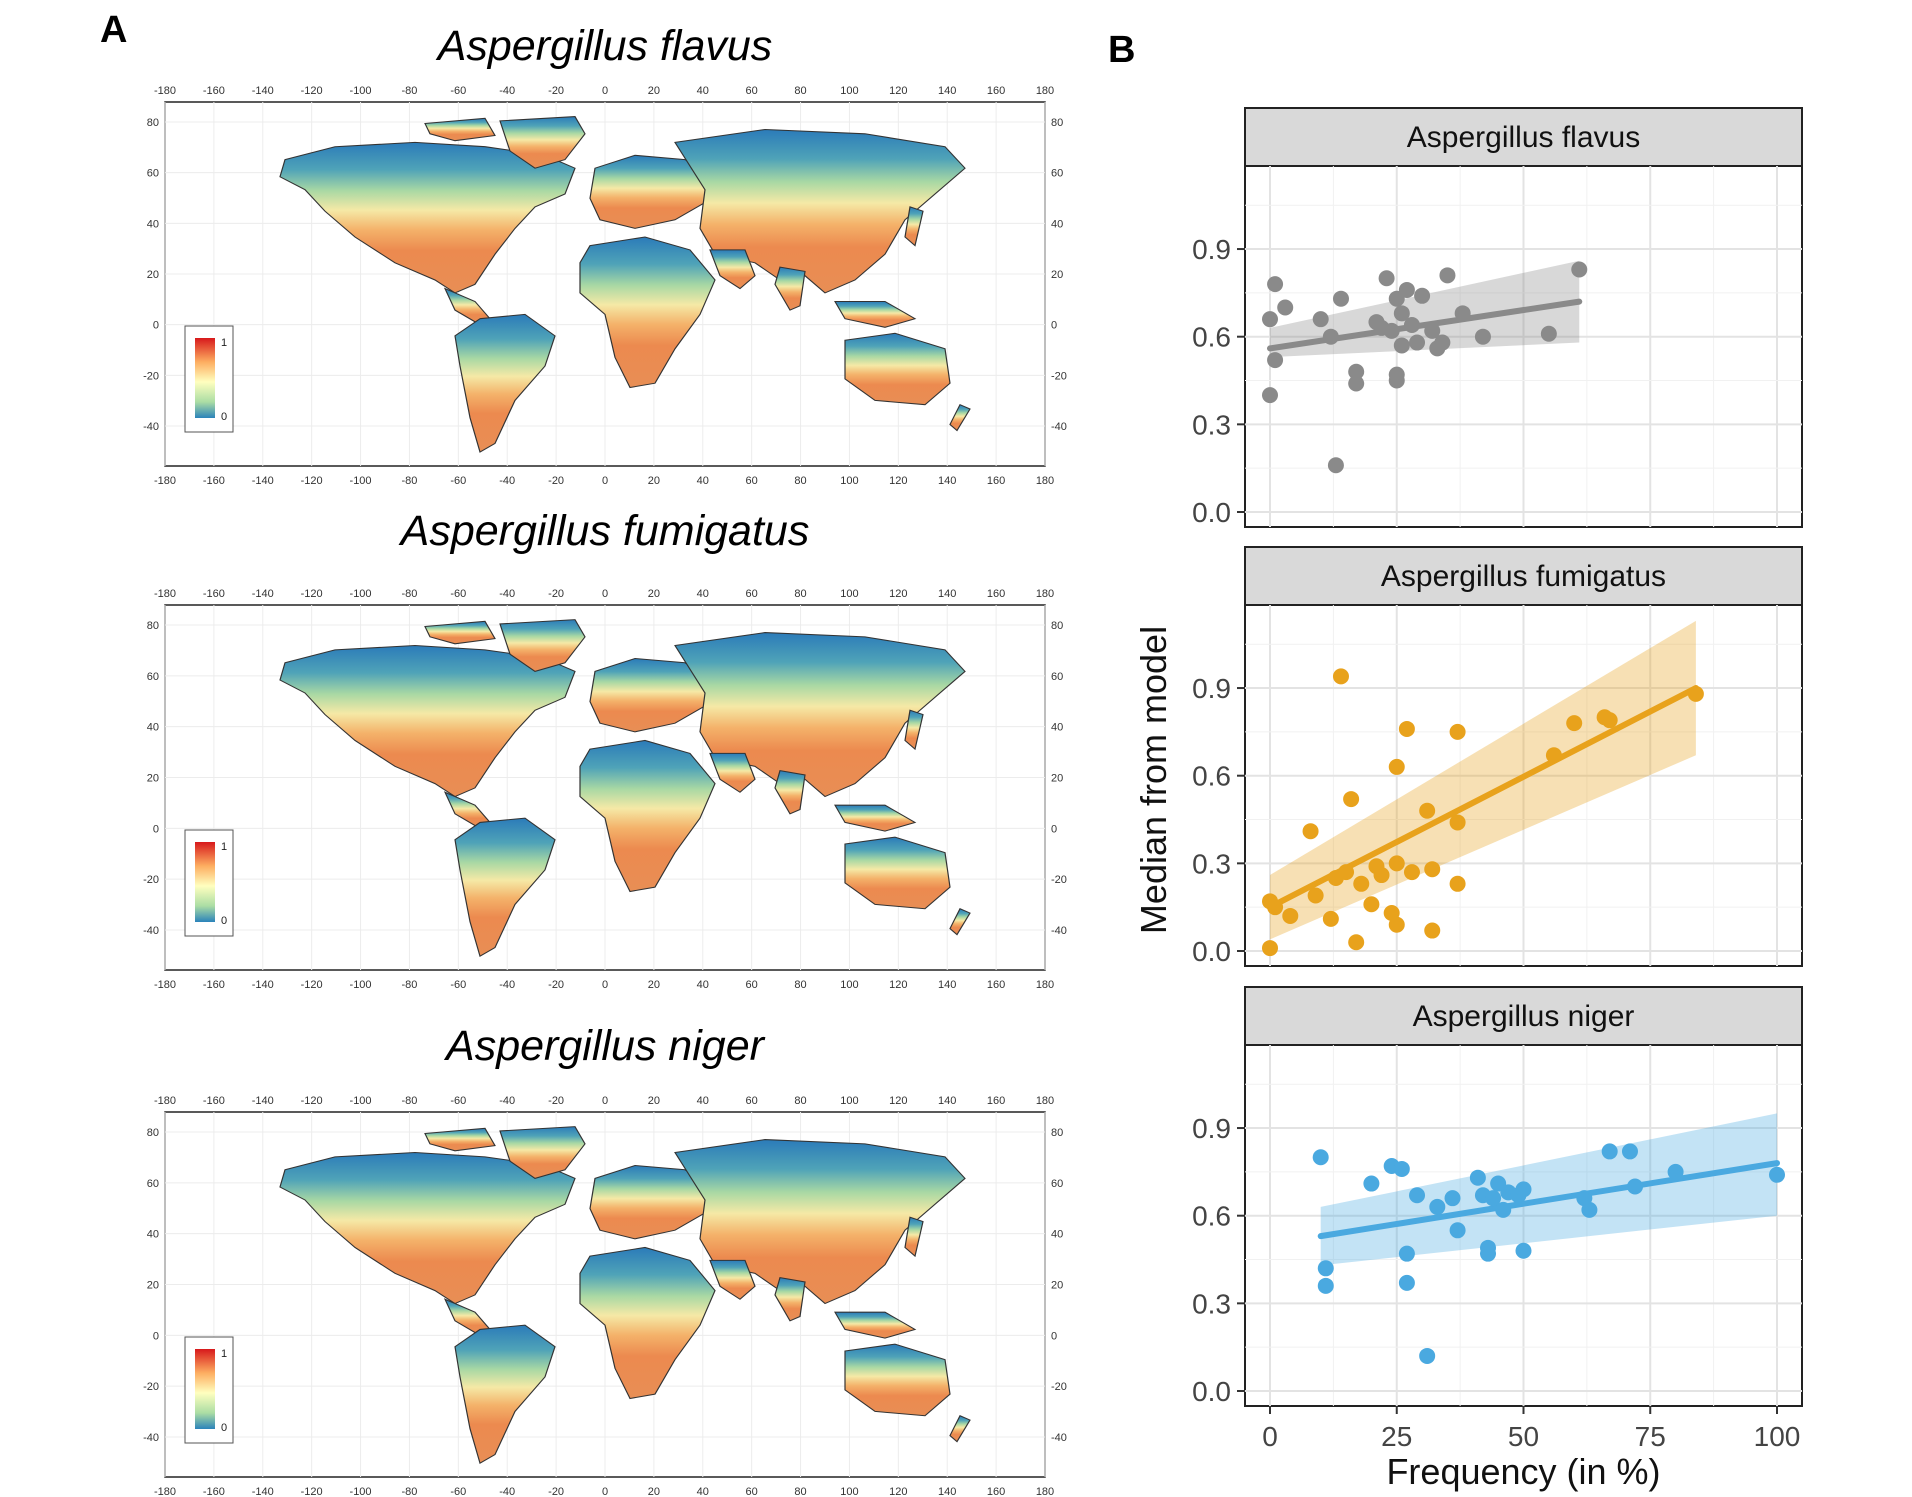 Image resolution: width=1912 pixels, height=1497 pixels. Describe the element at coordinates (1045, 91) in the screenshot. I see `map-lon-tick-top: 180` at that location.